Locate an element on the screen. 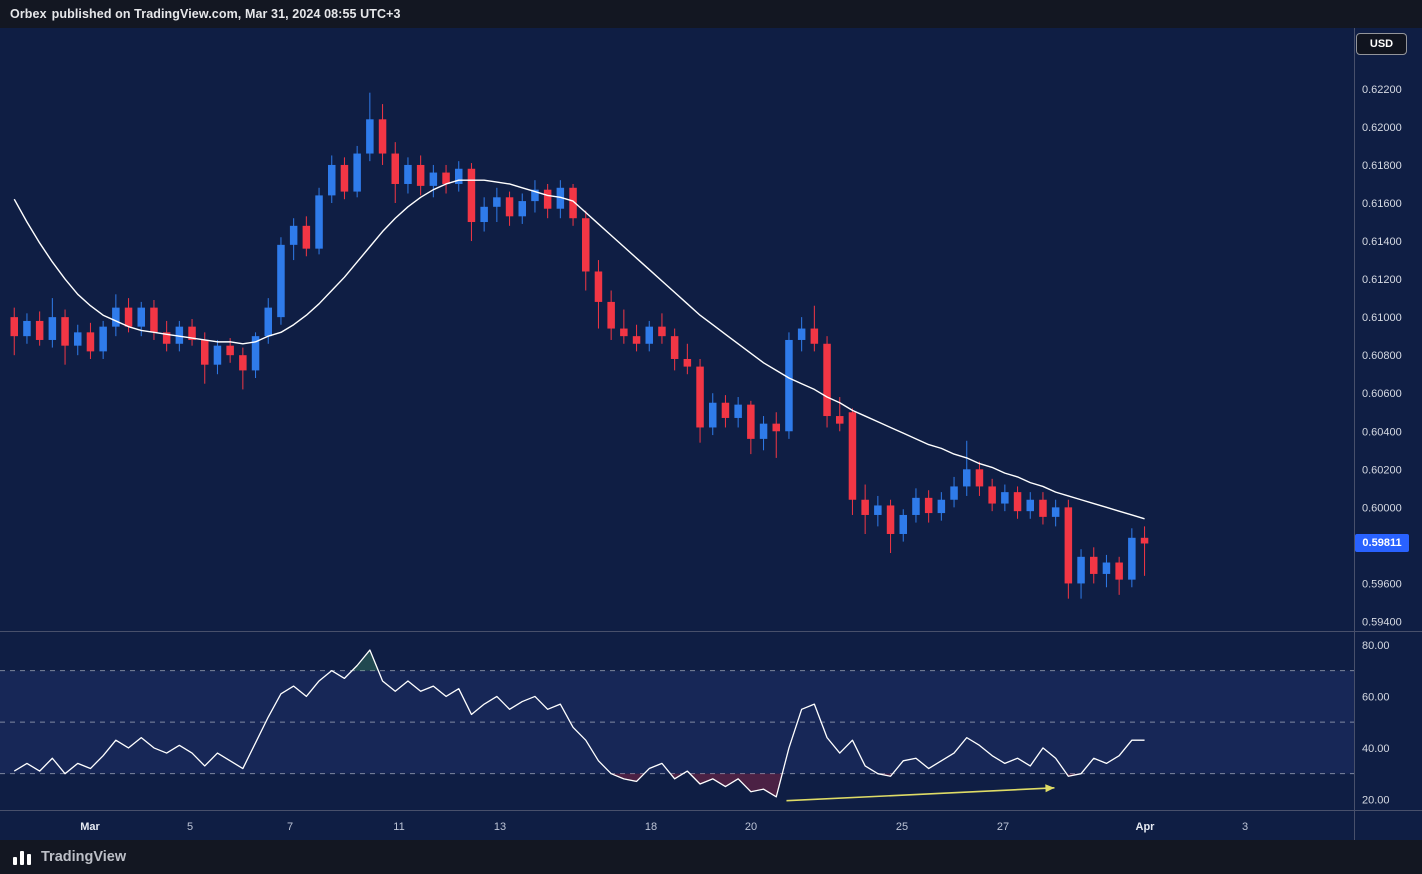 Image resolution: width=1422 pixels, height=874 pixels. svg-text: 0.59400 is located at coordinates (1382, 622).